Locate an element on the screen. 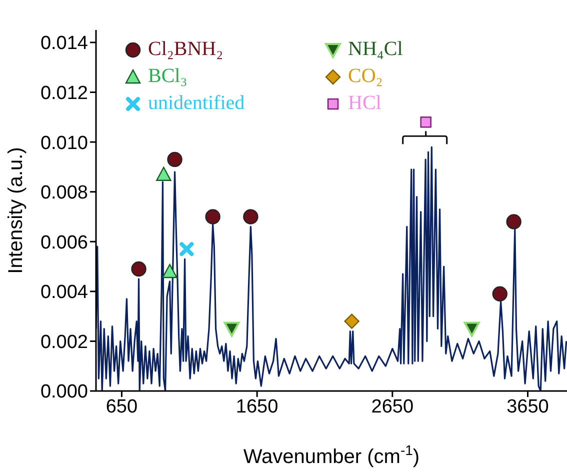  x-tick-label: 2650 is located at coordinates (392, 407).